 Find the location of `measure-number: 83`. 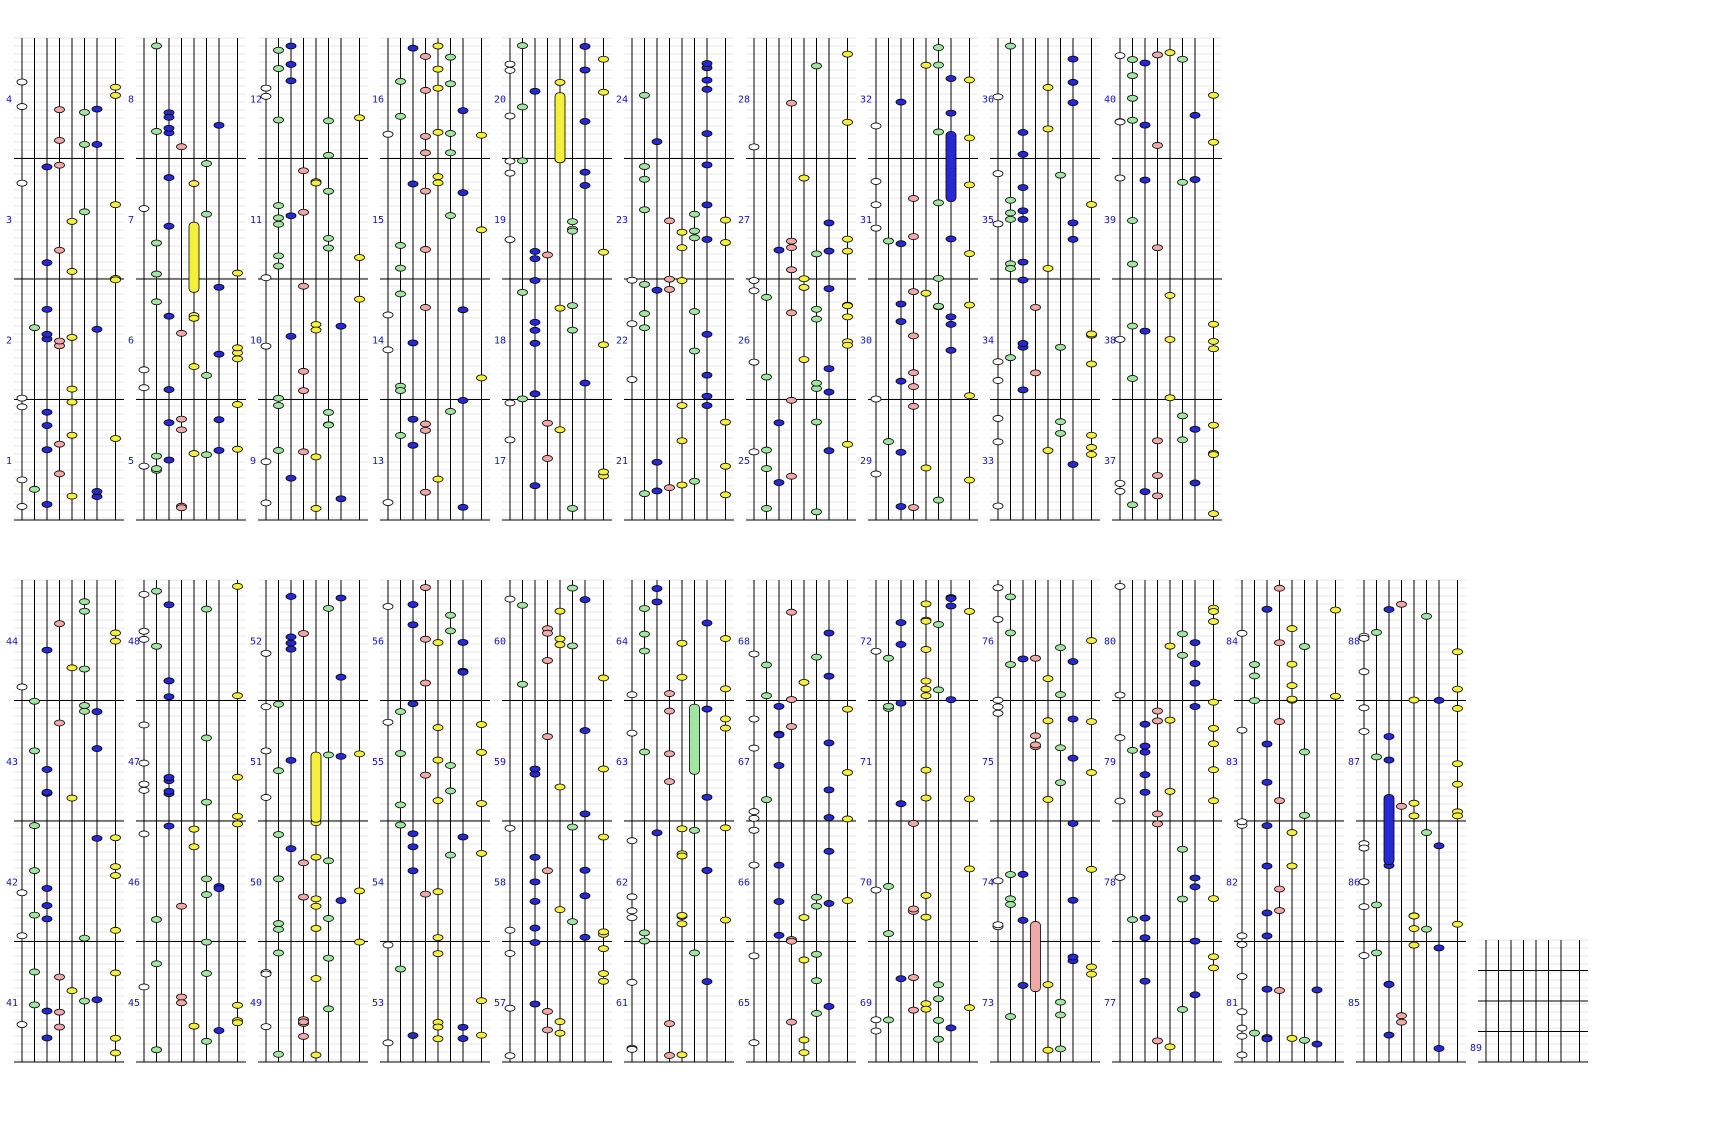

measure-number: 83 is located at coordinates (1232, 762).